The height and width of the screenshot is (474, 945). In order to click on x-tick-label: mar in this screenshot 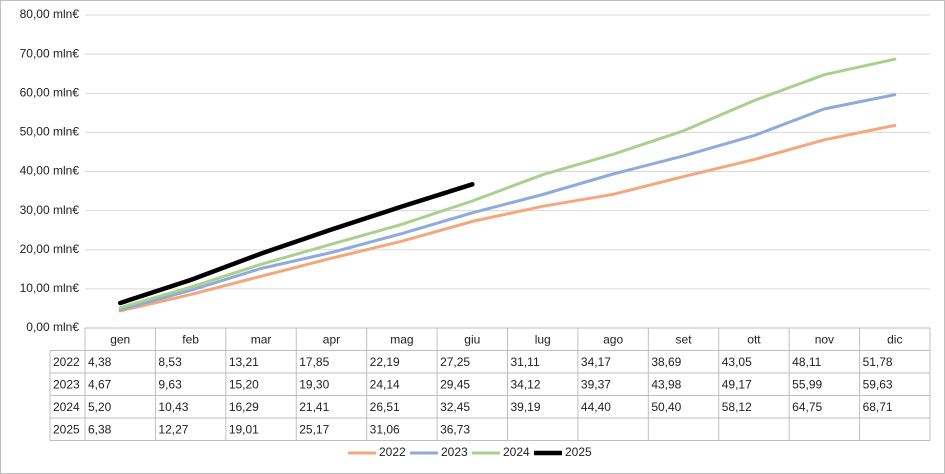, I will do `click(261, 339)`.